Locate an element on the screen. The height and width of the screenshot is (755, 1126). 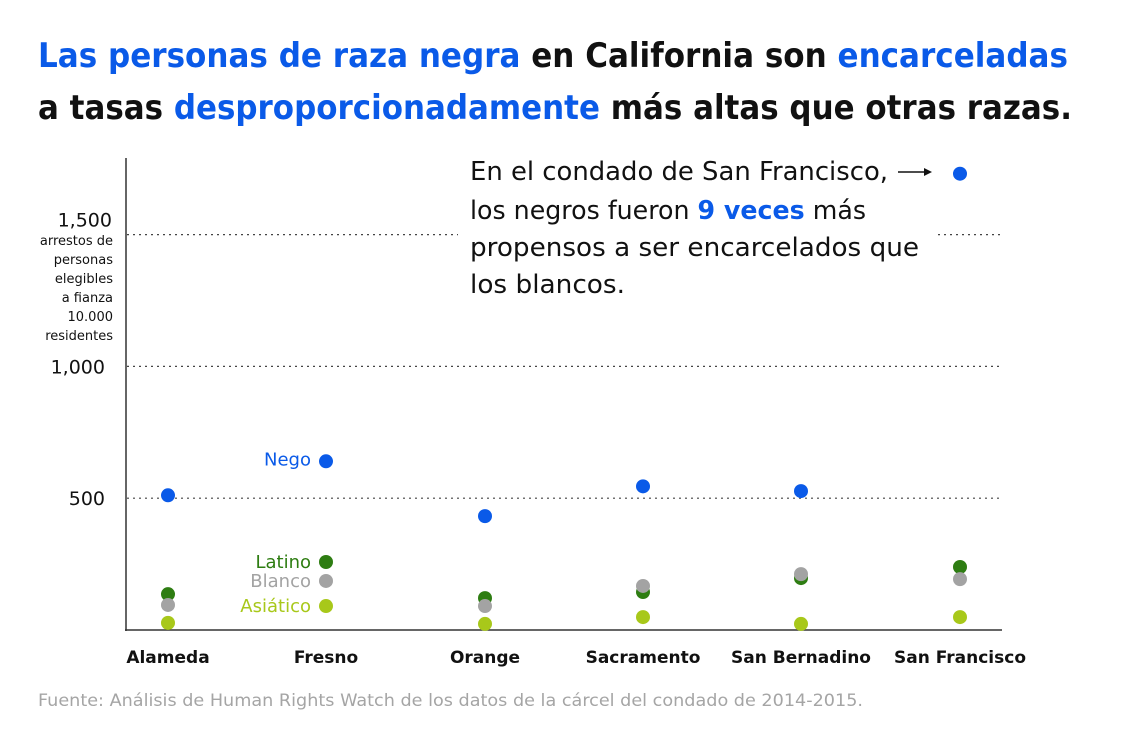
title-segment: encarceladas is located at coordinates (953, 56).